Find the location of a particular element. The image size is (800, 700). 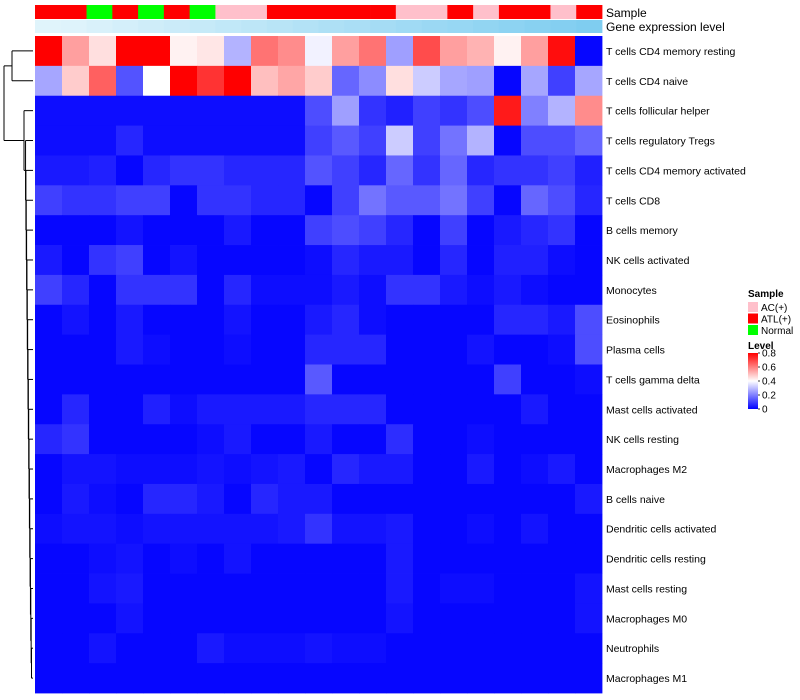

row-label: Mast cells resting is located at coordinates (646, 590).